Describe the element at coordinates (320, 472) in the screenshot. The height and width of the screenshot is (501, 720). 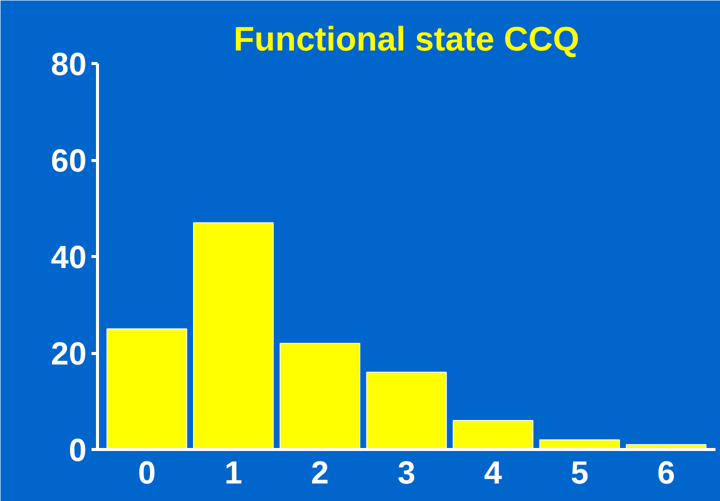
I see `x-tick-label: 2` at that location.